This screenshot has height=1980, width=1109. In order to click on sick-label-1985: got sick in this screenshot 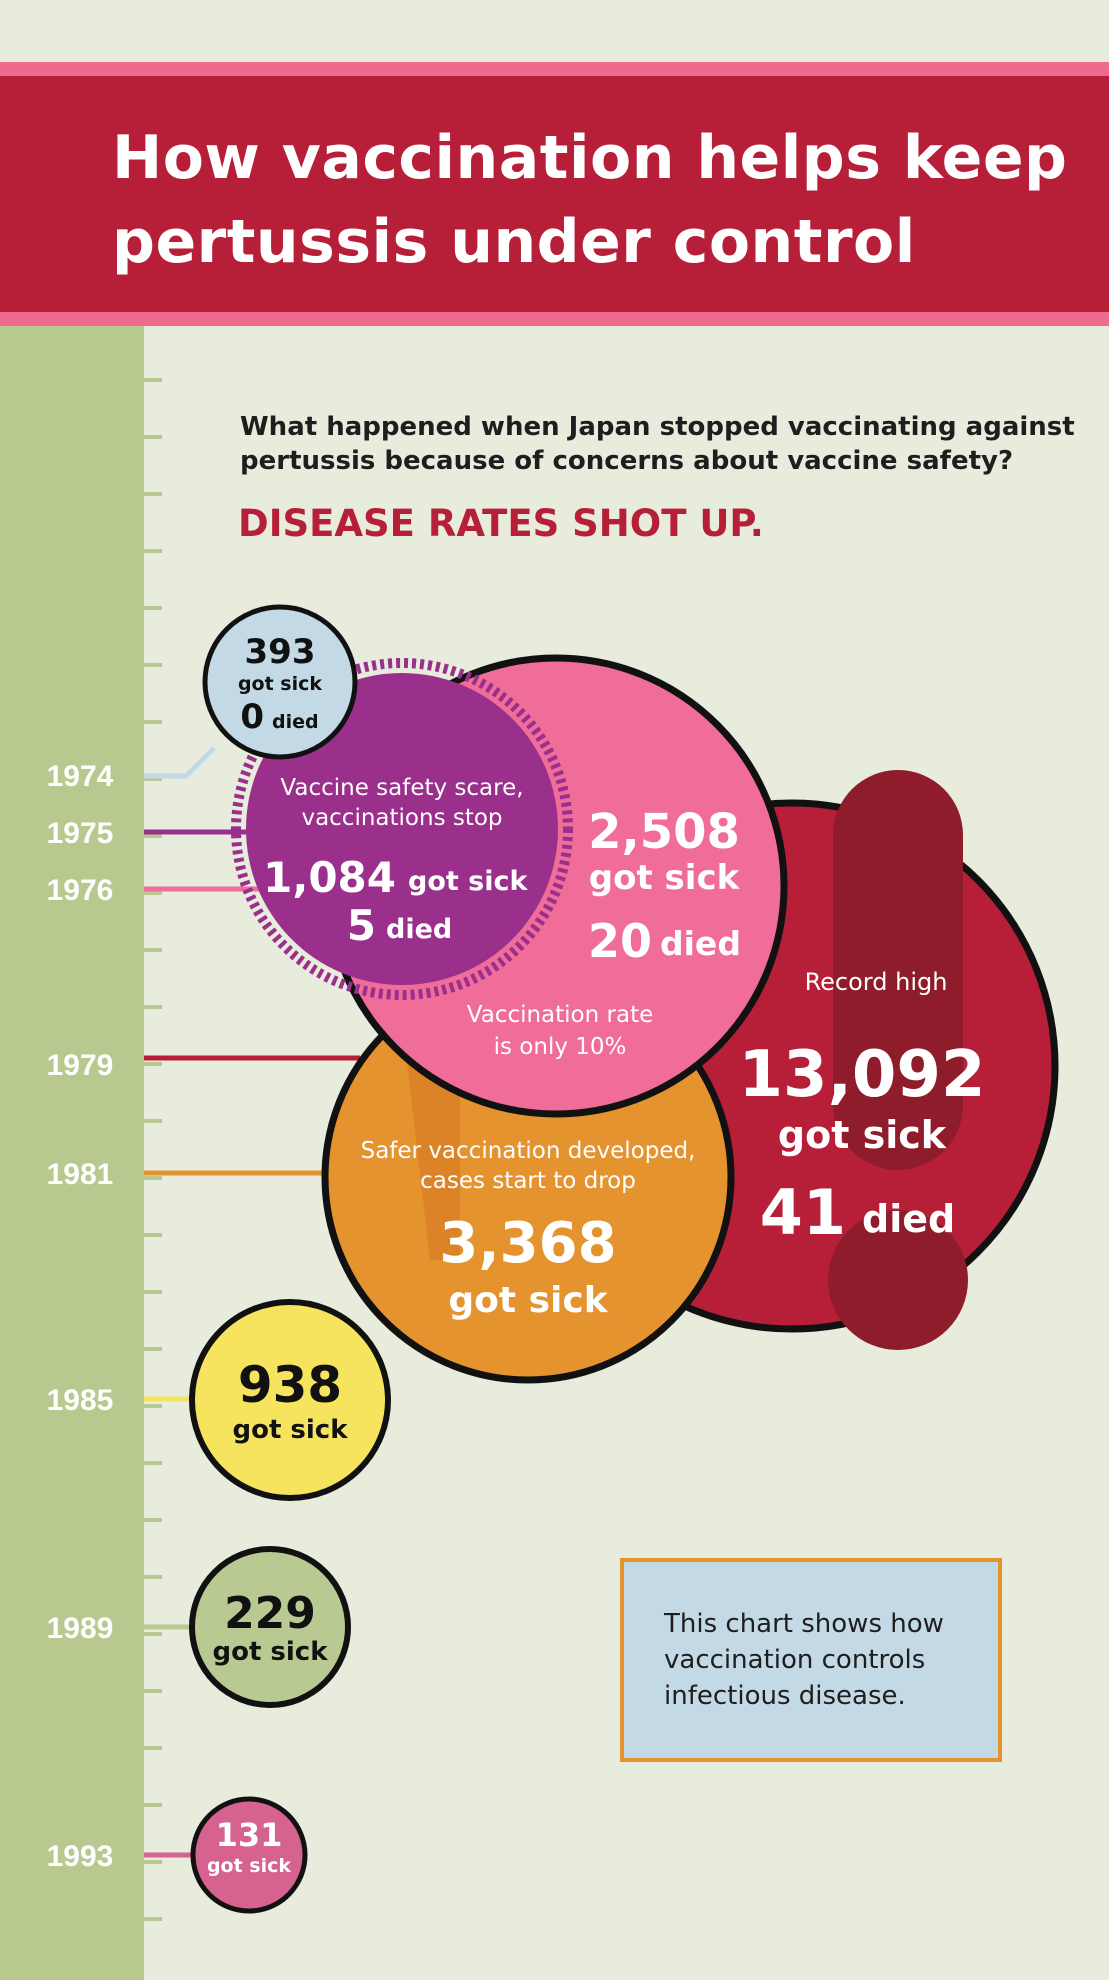, I will do `click(290, 1430)`.